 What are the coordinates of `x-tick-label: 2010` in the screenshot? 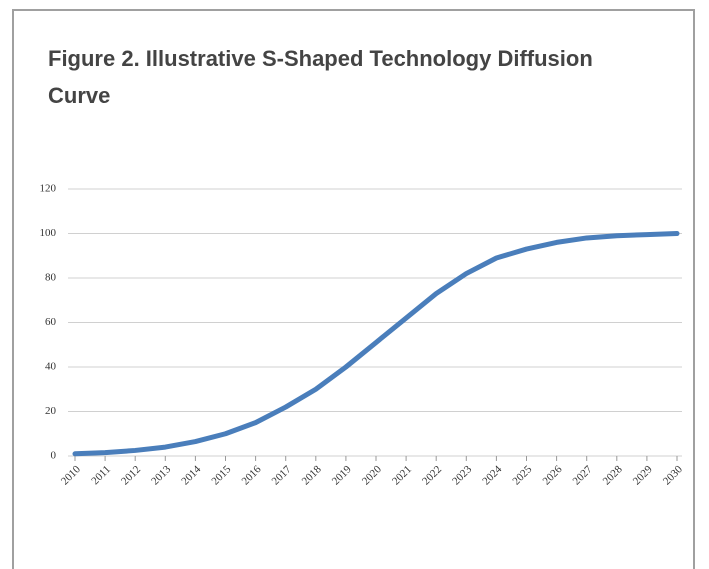 It's located at (71, 475).